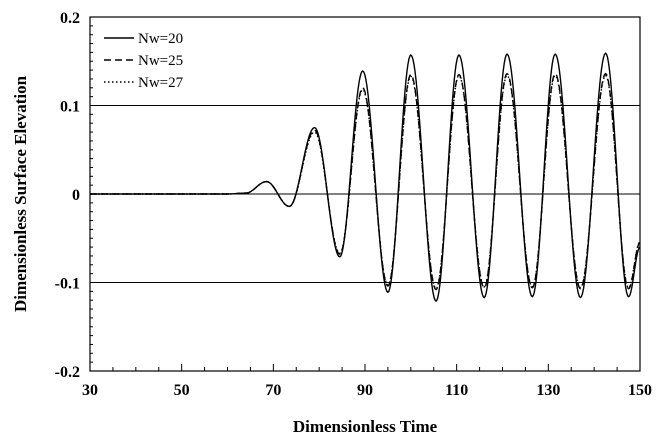 The width and height of the screenshot is (667, 441). I want to click on x-axis-label: Dimensionless Time, so click(365, 426).